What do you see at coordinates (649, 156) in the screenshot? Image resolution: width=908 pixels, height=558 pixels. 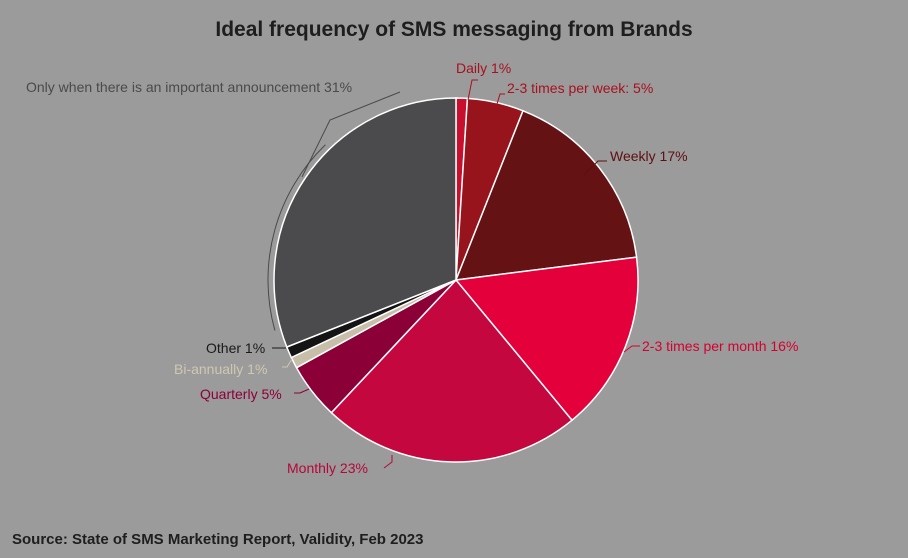 I see `slice-label-3: Weekly 17%` at bounding box center [649, 156].